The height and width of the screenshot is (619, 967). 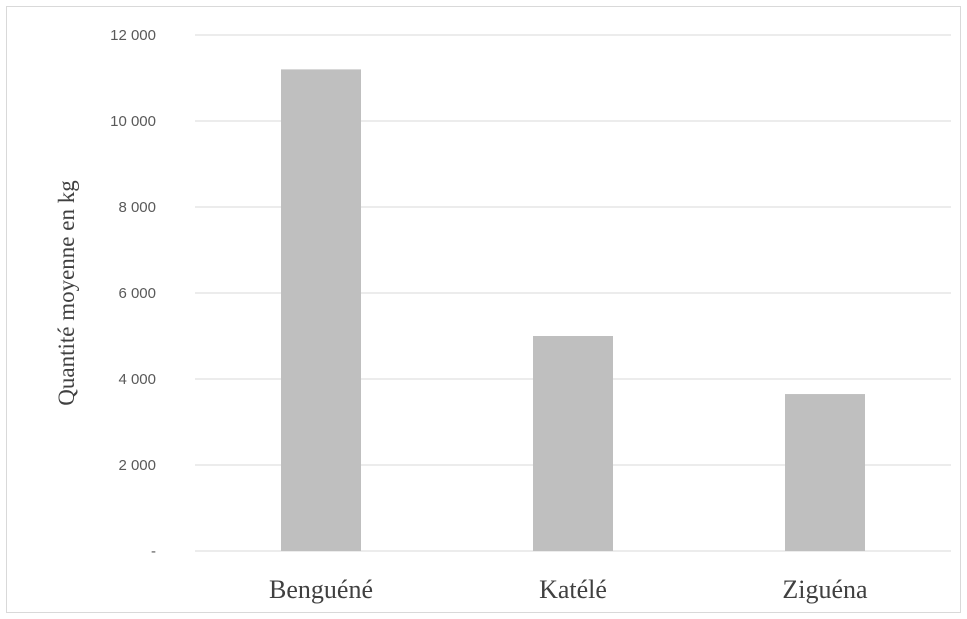 I want to click on y-axis-ticks: - 2 000 4 000 6 000 8 000 10 000 12 000, so click(x=133, y=293).